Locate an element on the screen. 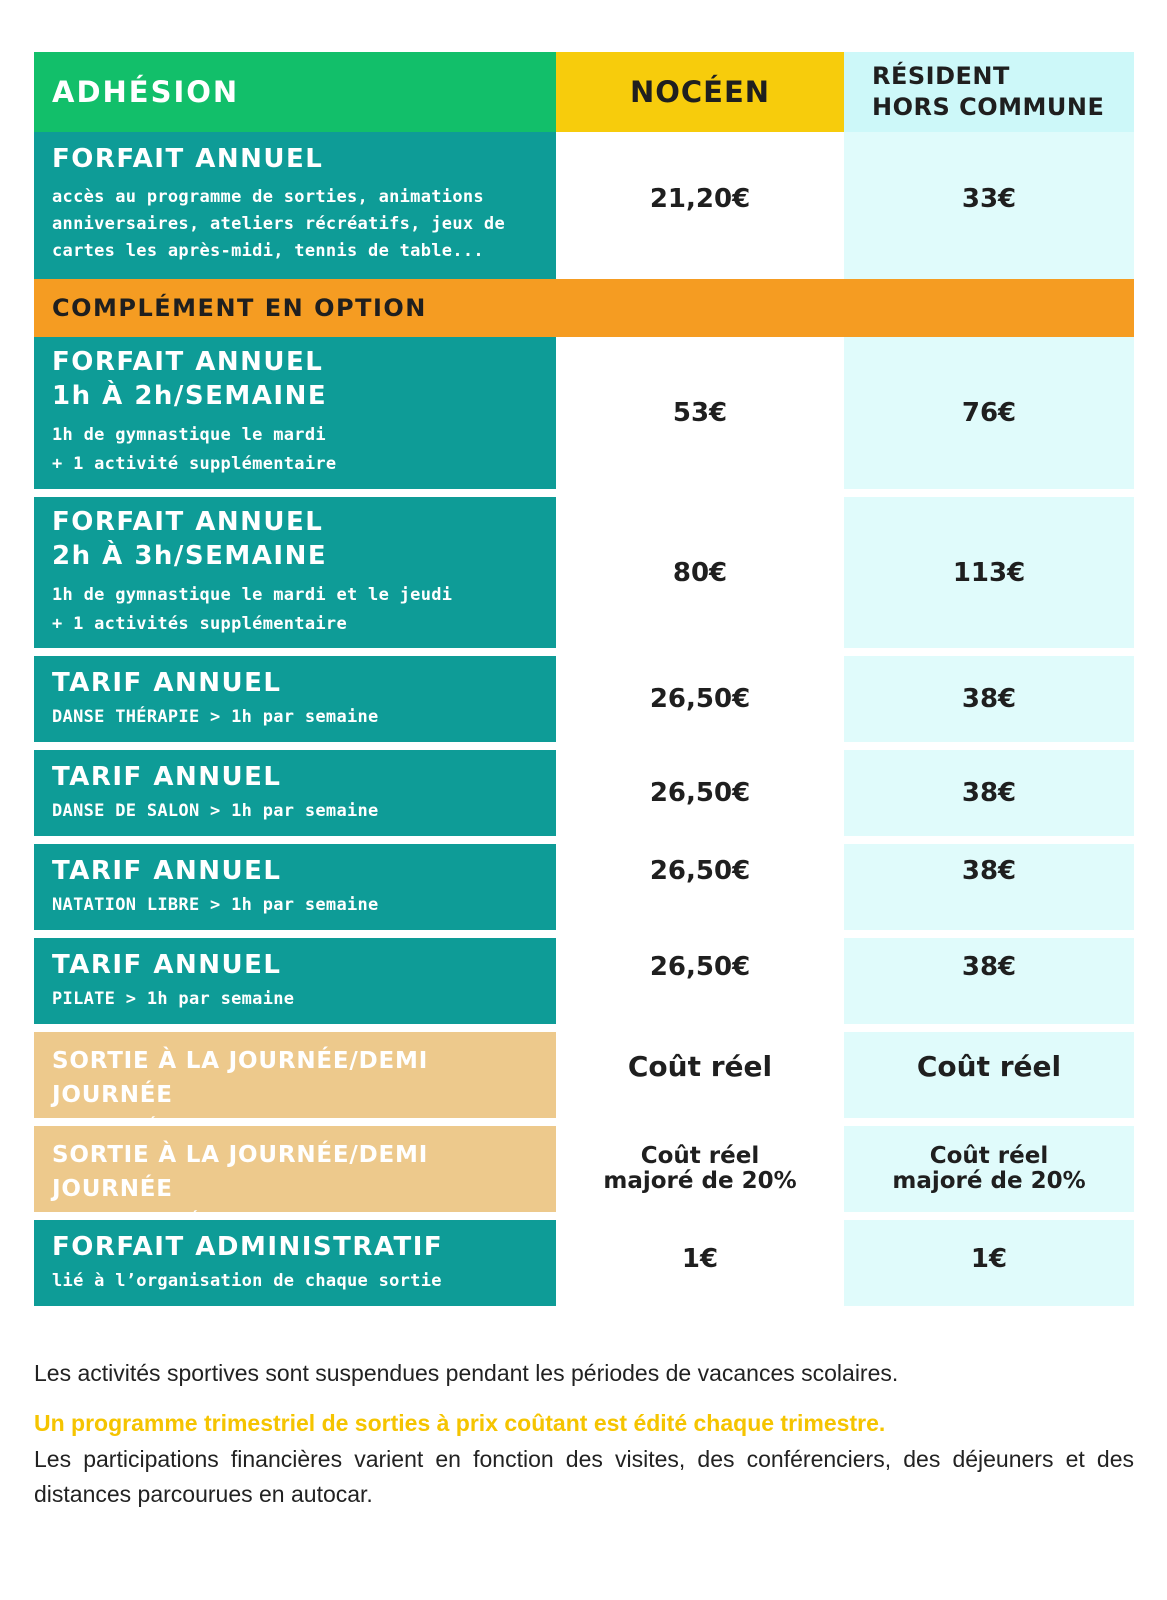 The image size is (1167, 1600). danse-salon-frequency: > 1h par semaine is located at coordinates (289, 811).